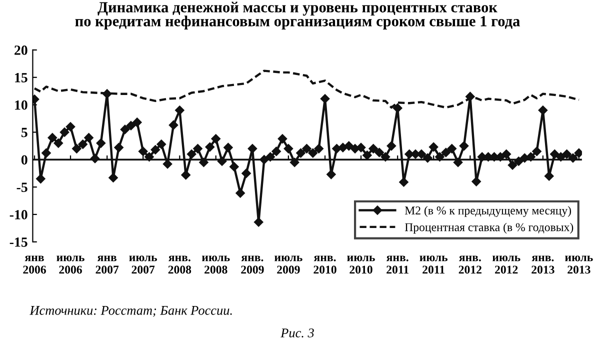 The width and height of the screenshot is (595, 347). What do you see at coordinates (579, 265) in the screenshot?
I see `x-tick-label: июль 2013` at bounding box center [579, 265].